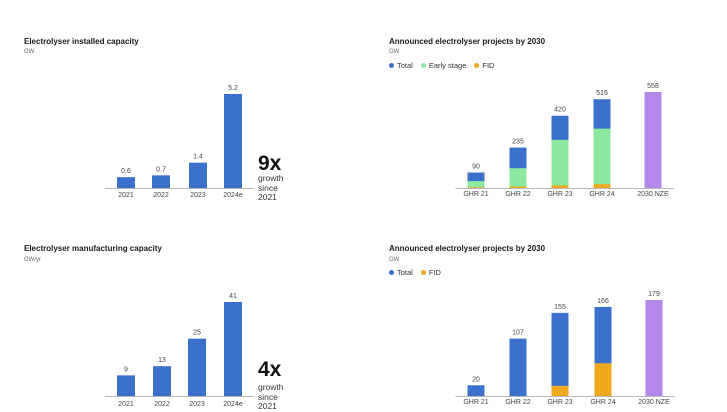 This screenshot has width=727, height=412. I want to click on data-label: 90, so click(476, 167).